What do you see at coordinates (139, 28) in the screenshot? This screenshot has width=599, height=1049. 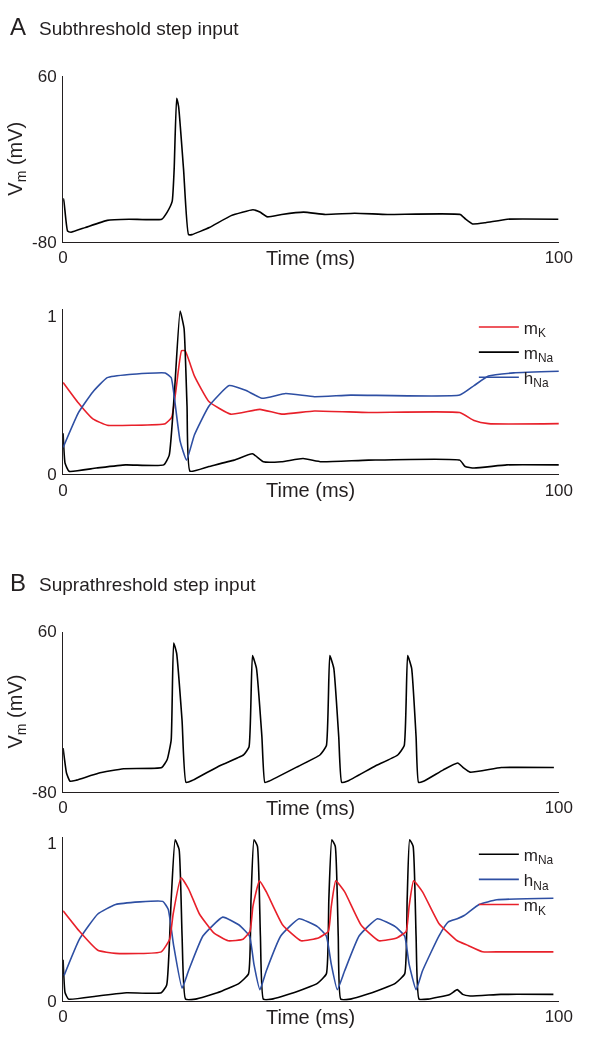 I see `chart-title: Subthreshold step input` at bounding box center [139, 28].